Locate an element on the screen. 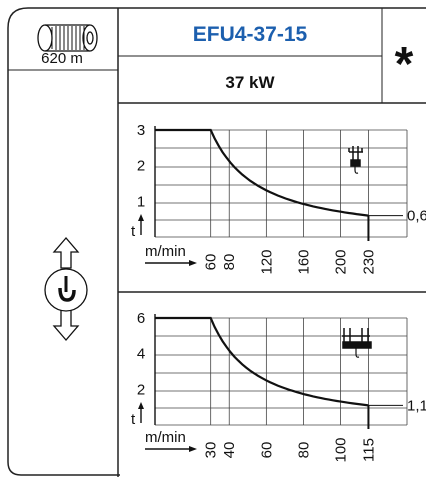 This screenshot has height=482, width=426. chart-1-x-unit: m/min is located at coordinates (165, 251).